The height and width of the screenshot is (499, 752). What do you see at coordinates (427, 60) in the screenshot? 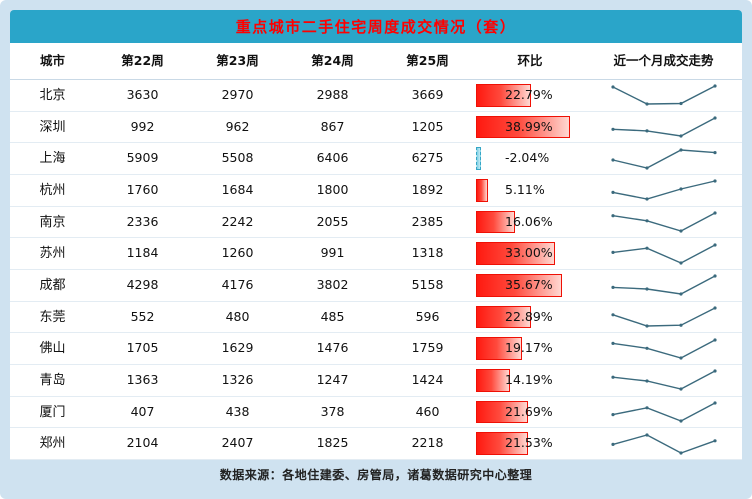
I see `col-header-week25: 第25周` at bounding box center [427, 60].